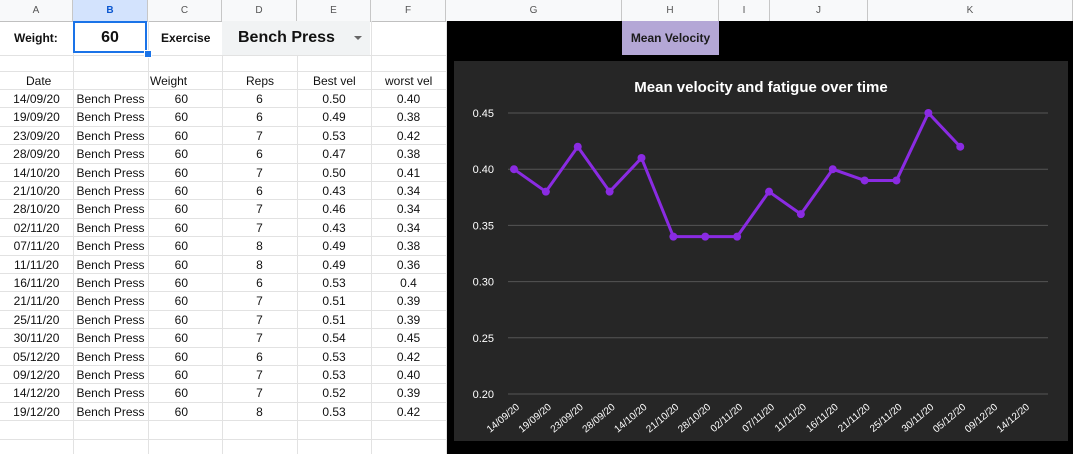 This screenshot has width=1073, height=454. What do you see at coordinates (670, 38) in the screenshot?
I see `mean-velocity-button: Mean Velocity` at bounding box center [670, 38].